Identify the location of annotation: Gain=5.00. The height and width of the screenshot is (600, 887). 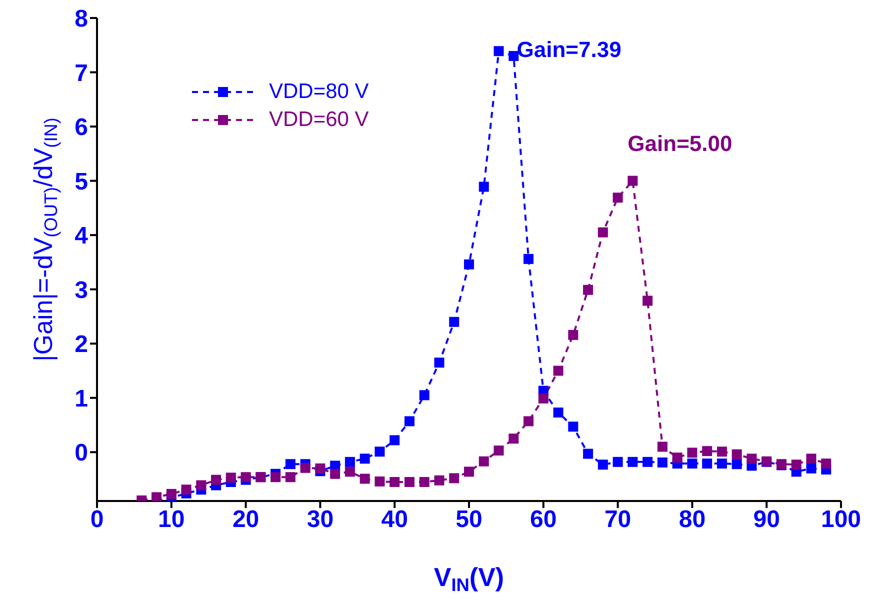
(680, 143).